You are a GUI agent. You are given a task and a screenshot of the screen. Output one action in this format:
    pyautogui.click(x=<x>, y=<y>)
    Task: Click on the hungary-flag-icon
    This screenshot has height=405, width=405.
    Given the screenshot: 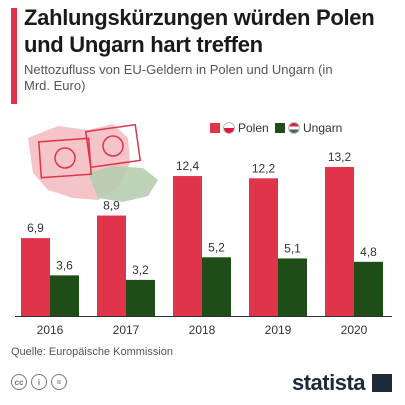 What is the action you would take?
    pyautogui.click(x=294, y=128)
    